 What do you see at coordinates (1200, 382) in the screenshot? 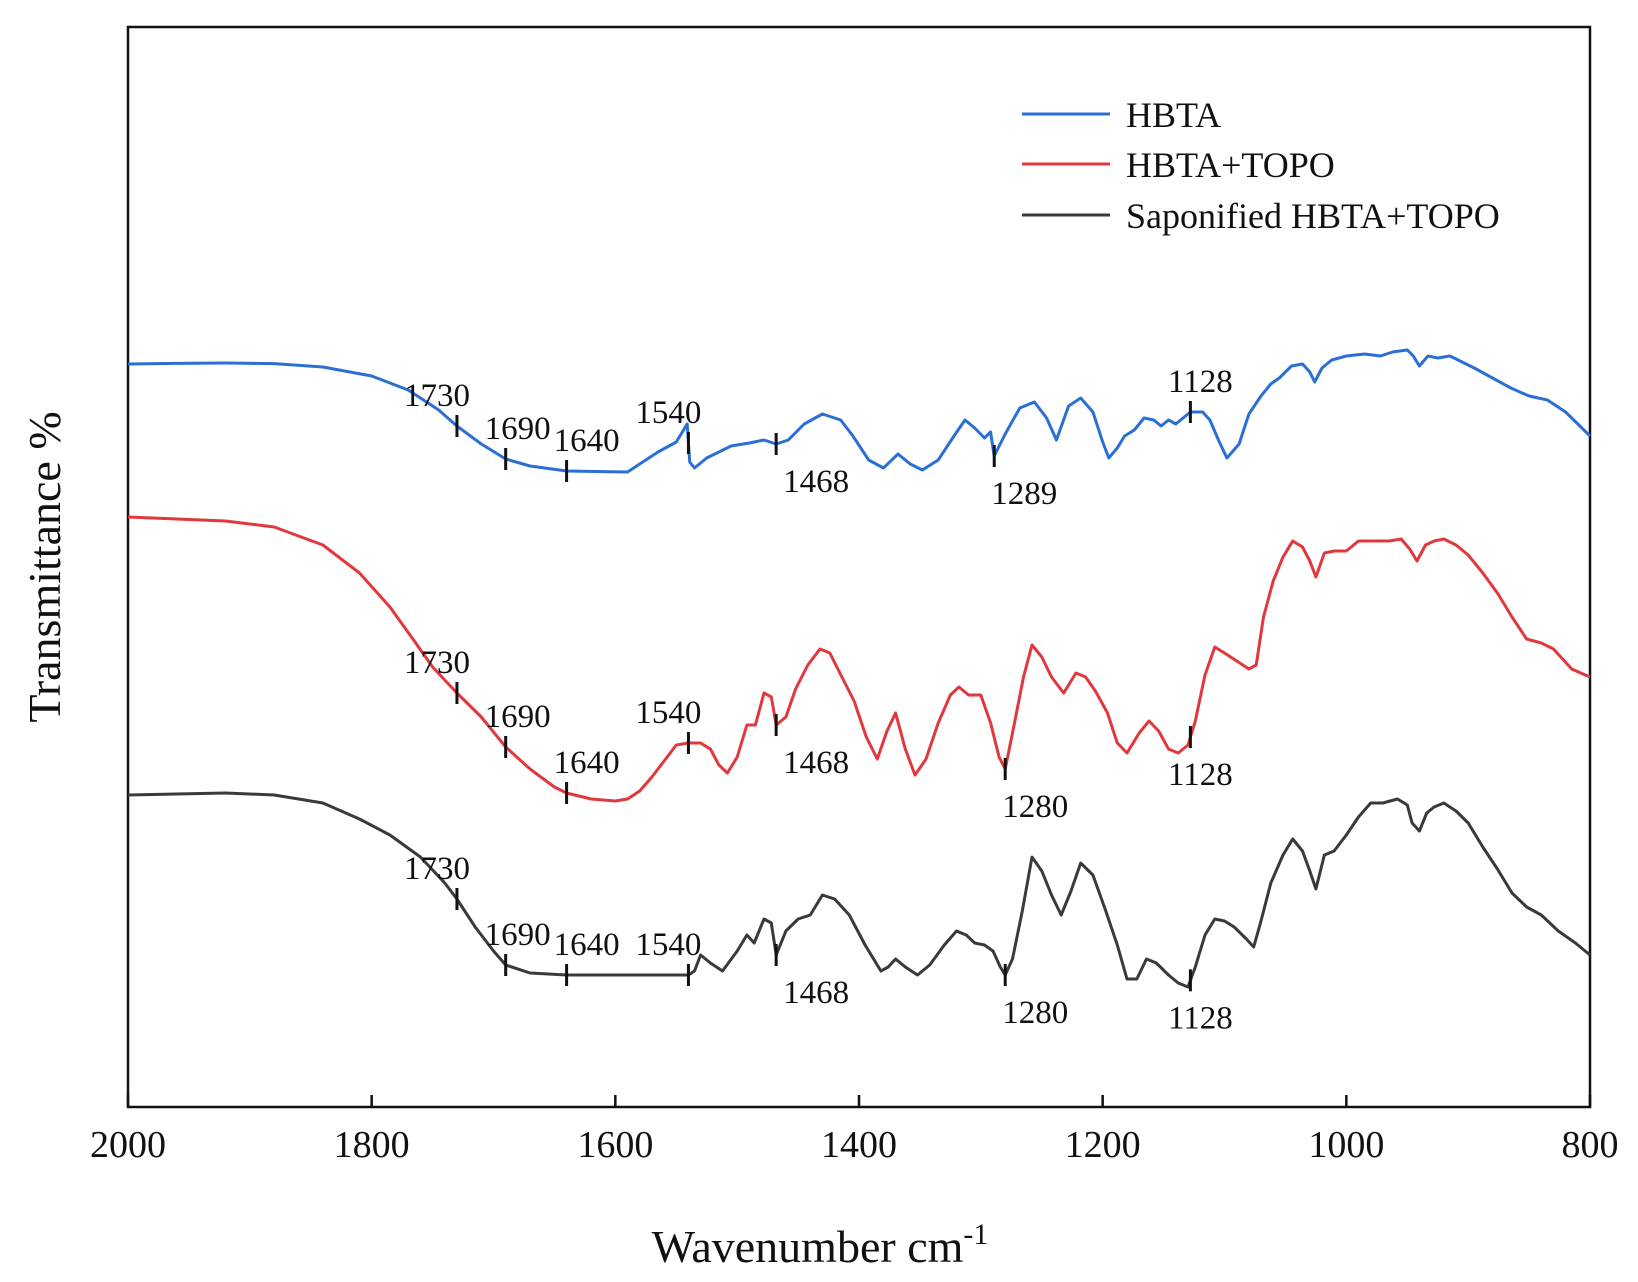
I see `peak-label-hbta-1128: 1128` at bounding box center [1200, 382].